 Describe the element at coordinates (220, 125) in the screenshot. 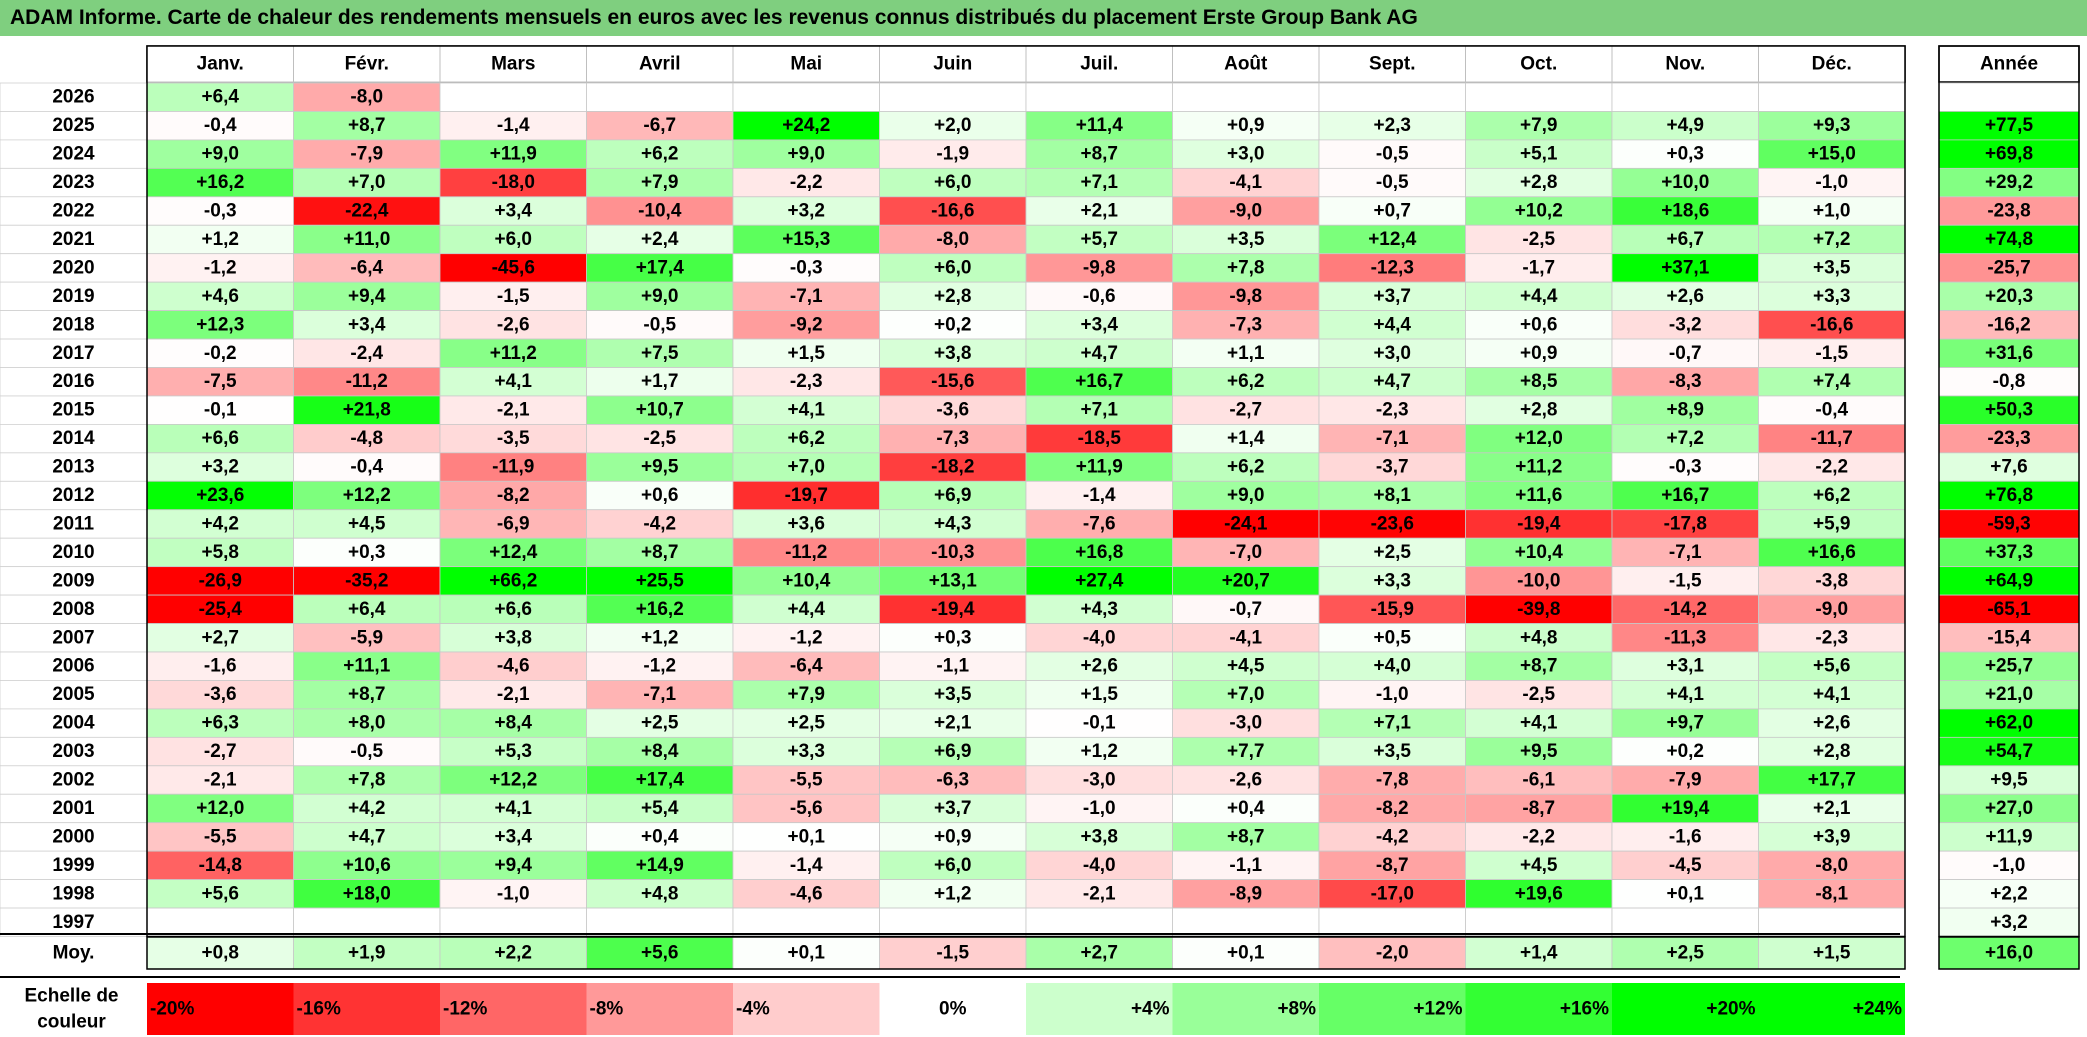

I see `cell-value: -0,4` at that location.